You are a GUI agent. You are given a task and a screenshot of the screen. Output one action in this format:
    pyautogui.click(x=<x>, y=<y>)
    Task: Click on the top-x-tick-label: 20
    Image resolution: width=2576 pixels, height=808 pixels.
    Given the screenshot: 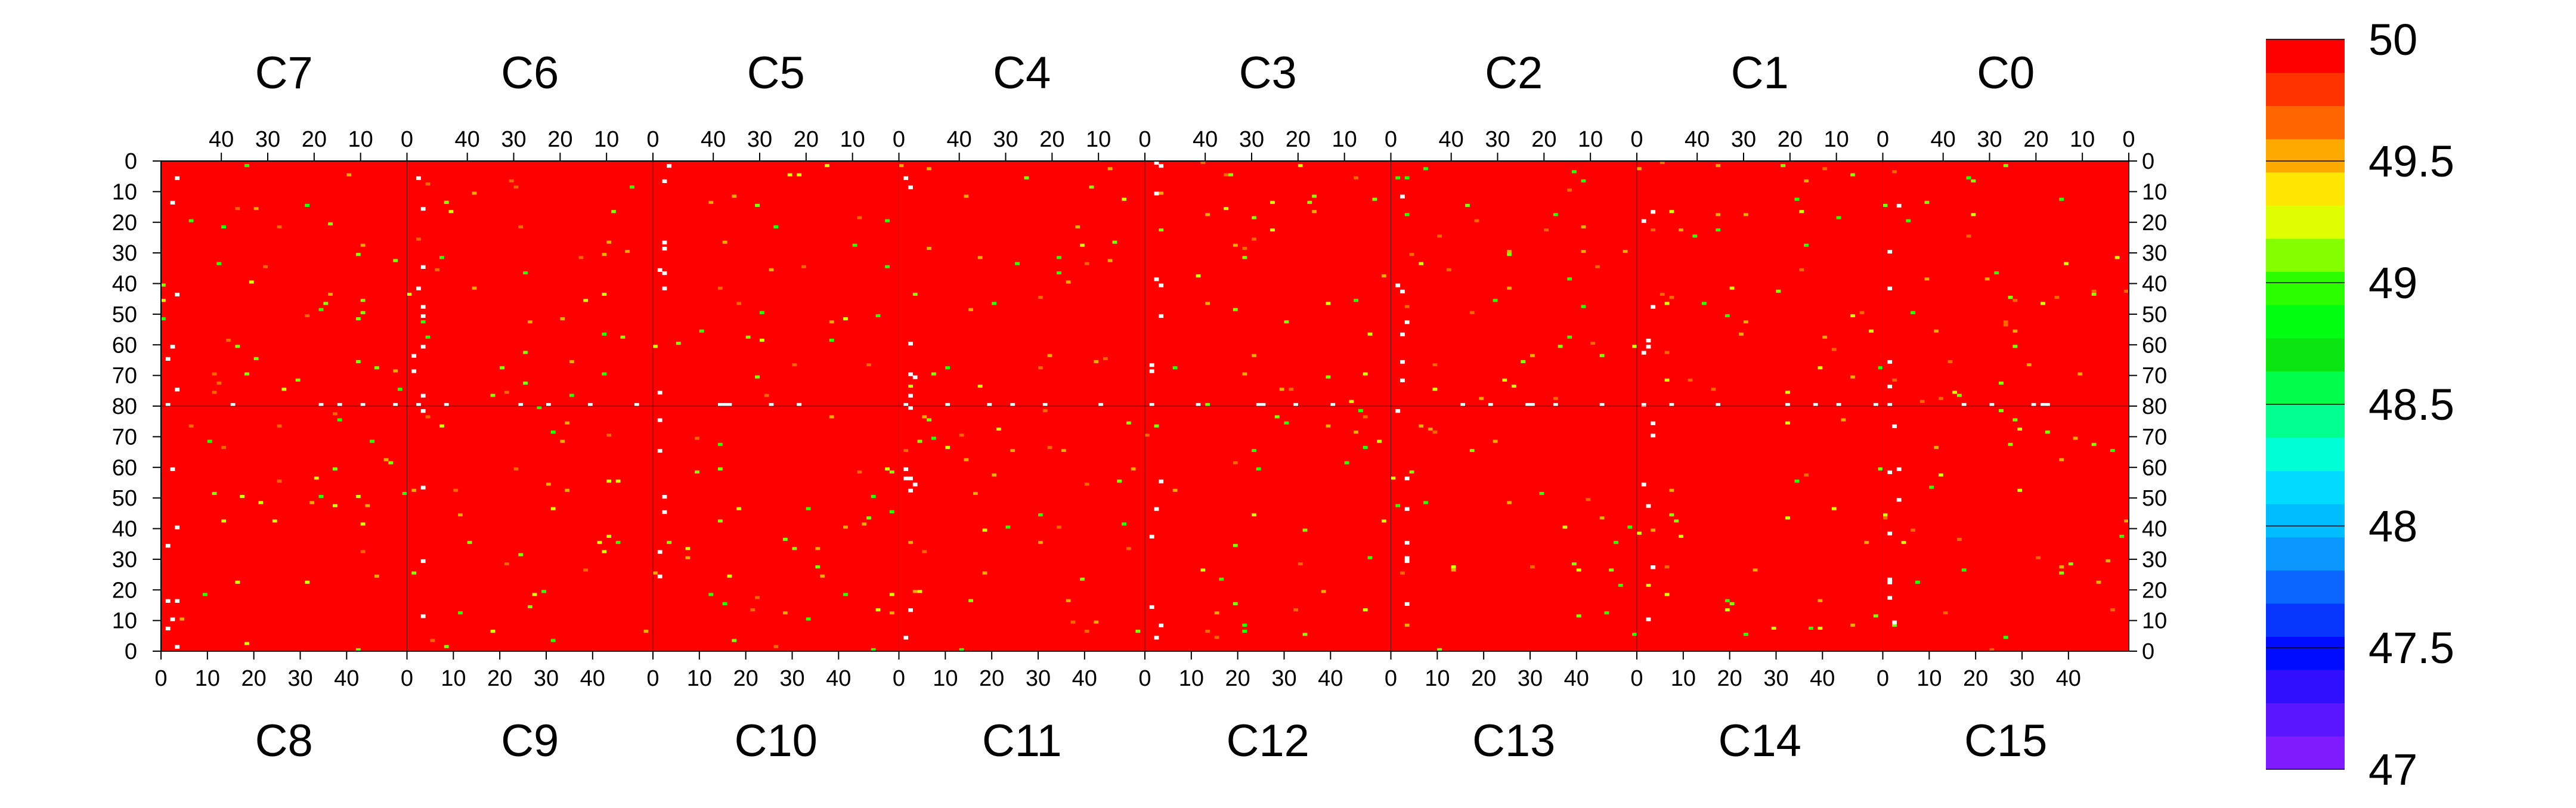 What is the action you would take?
    pyautogui.click(x=806, y=140)
    